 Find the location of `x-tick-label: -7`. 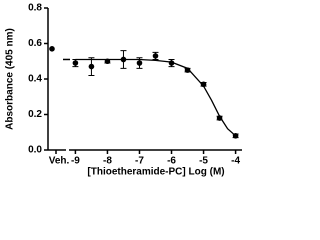

x-tick-label: -7 is located at coordinates (139, 161).